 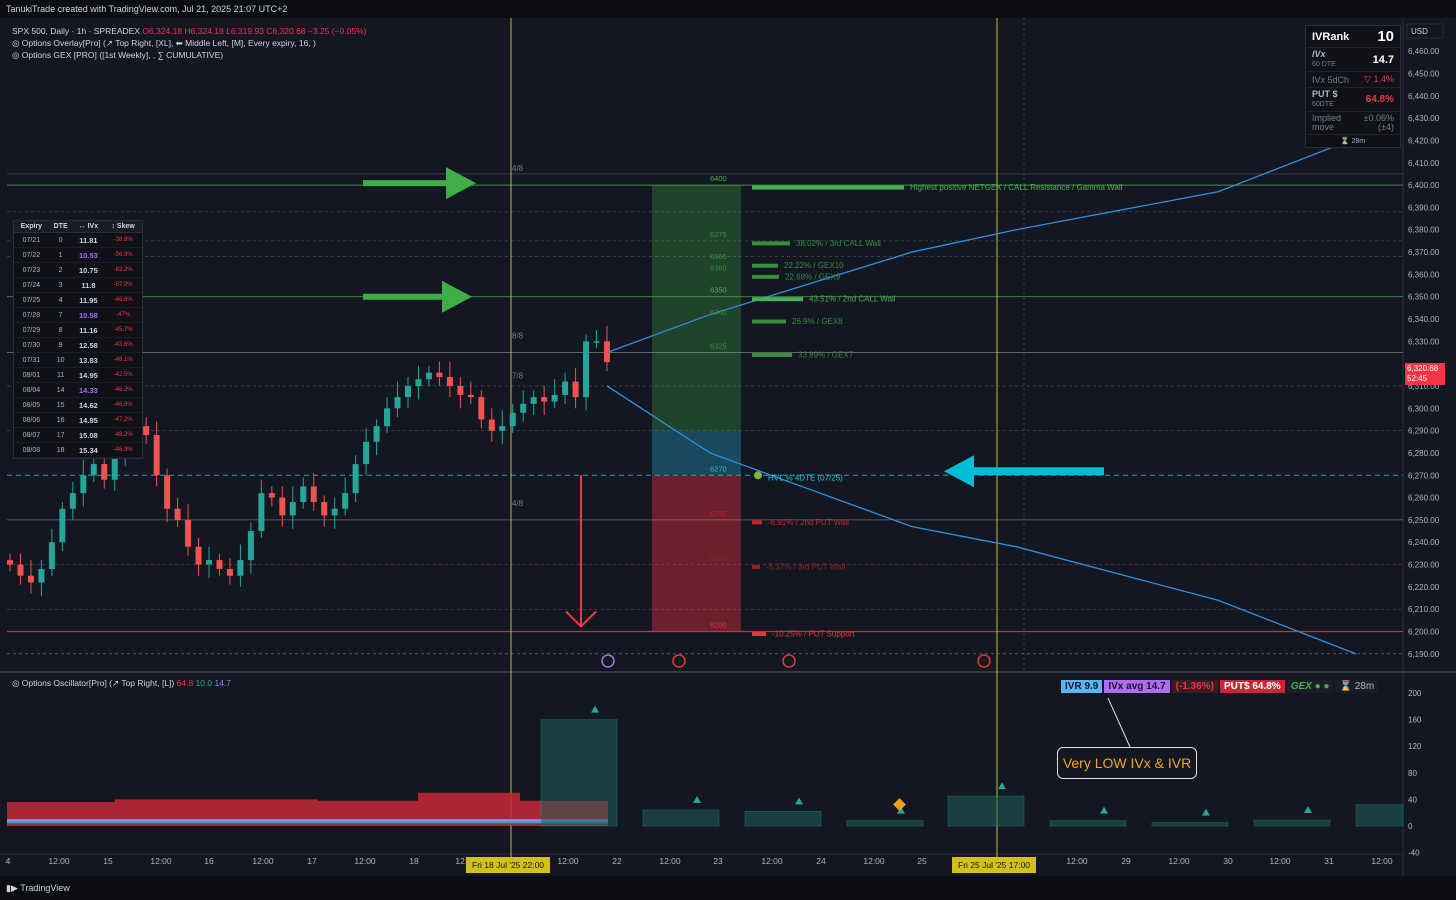 I want to click on ivx-cell: 14.33, so click(x=88, y=390).